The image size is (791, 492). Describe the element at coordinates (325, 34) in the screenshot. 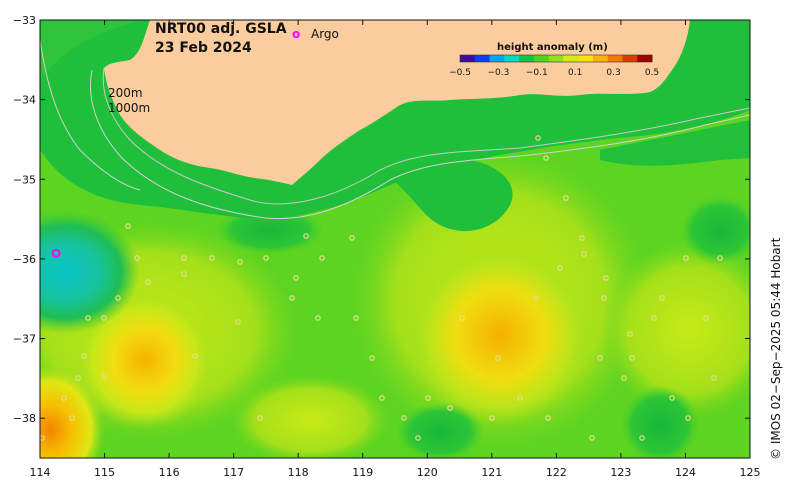

I see `argo-legend-label: Argo` at that location.